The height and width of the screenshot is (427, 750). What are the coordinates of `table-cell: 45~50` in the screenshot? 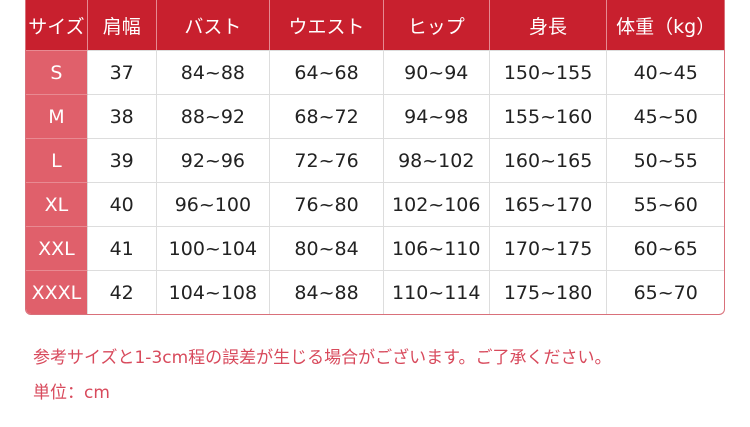 It's located at (665, 116).